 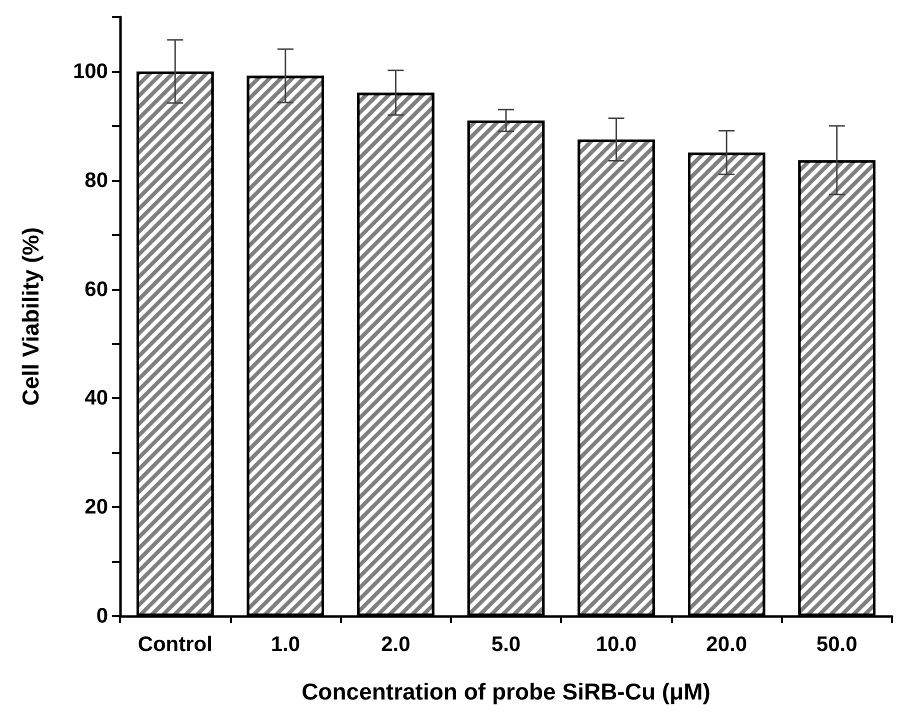 I want to click on y-axis-title: Cell Viability (%), so click(x=31, y=316).